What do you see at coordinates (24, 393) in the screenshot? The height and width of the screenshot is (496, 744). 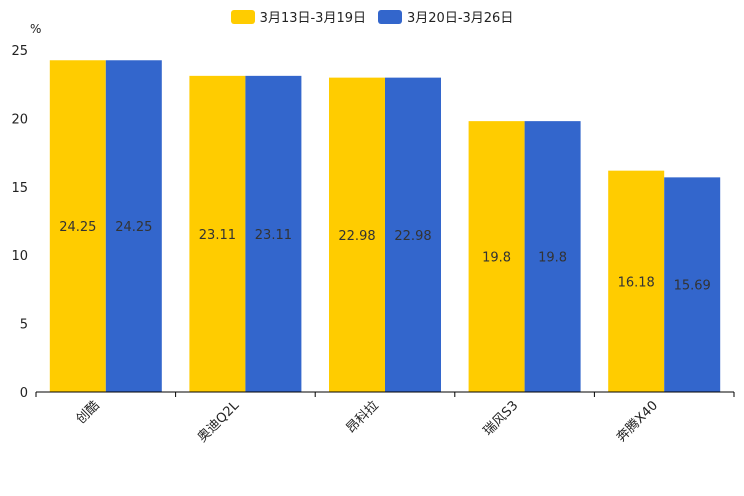 I see `y-tick-label-0: 0` at bounding box center [24, 393].